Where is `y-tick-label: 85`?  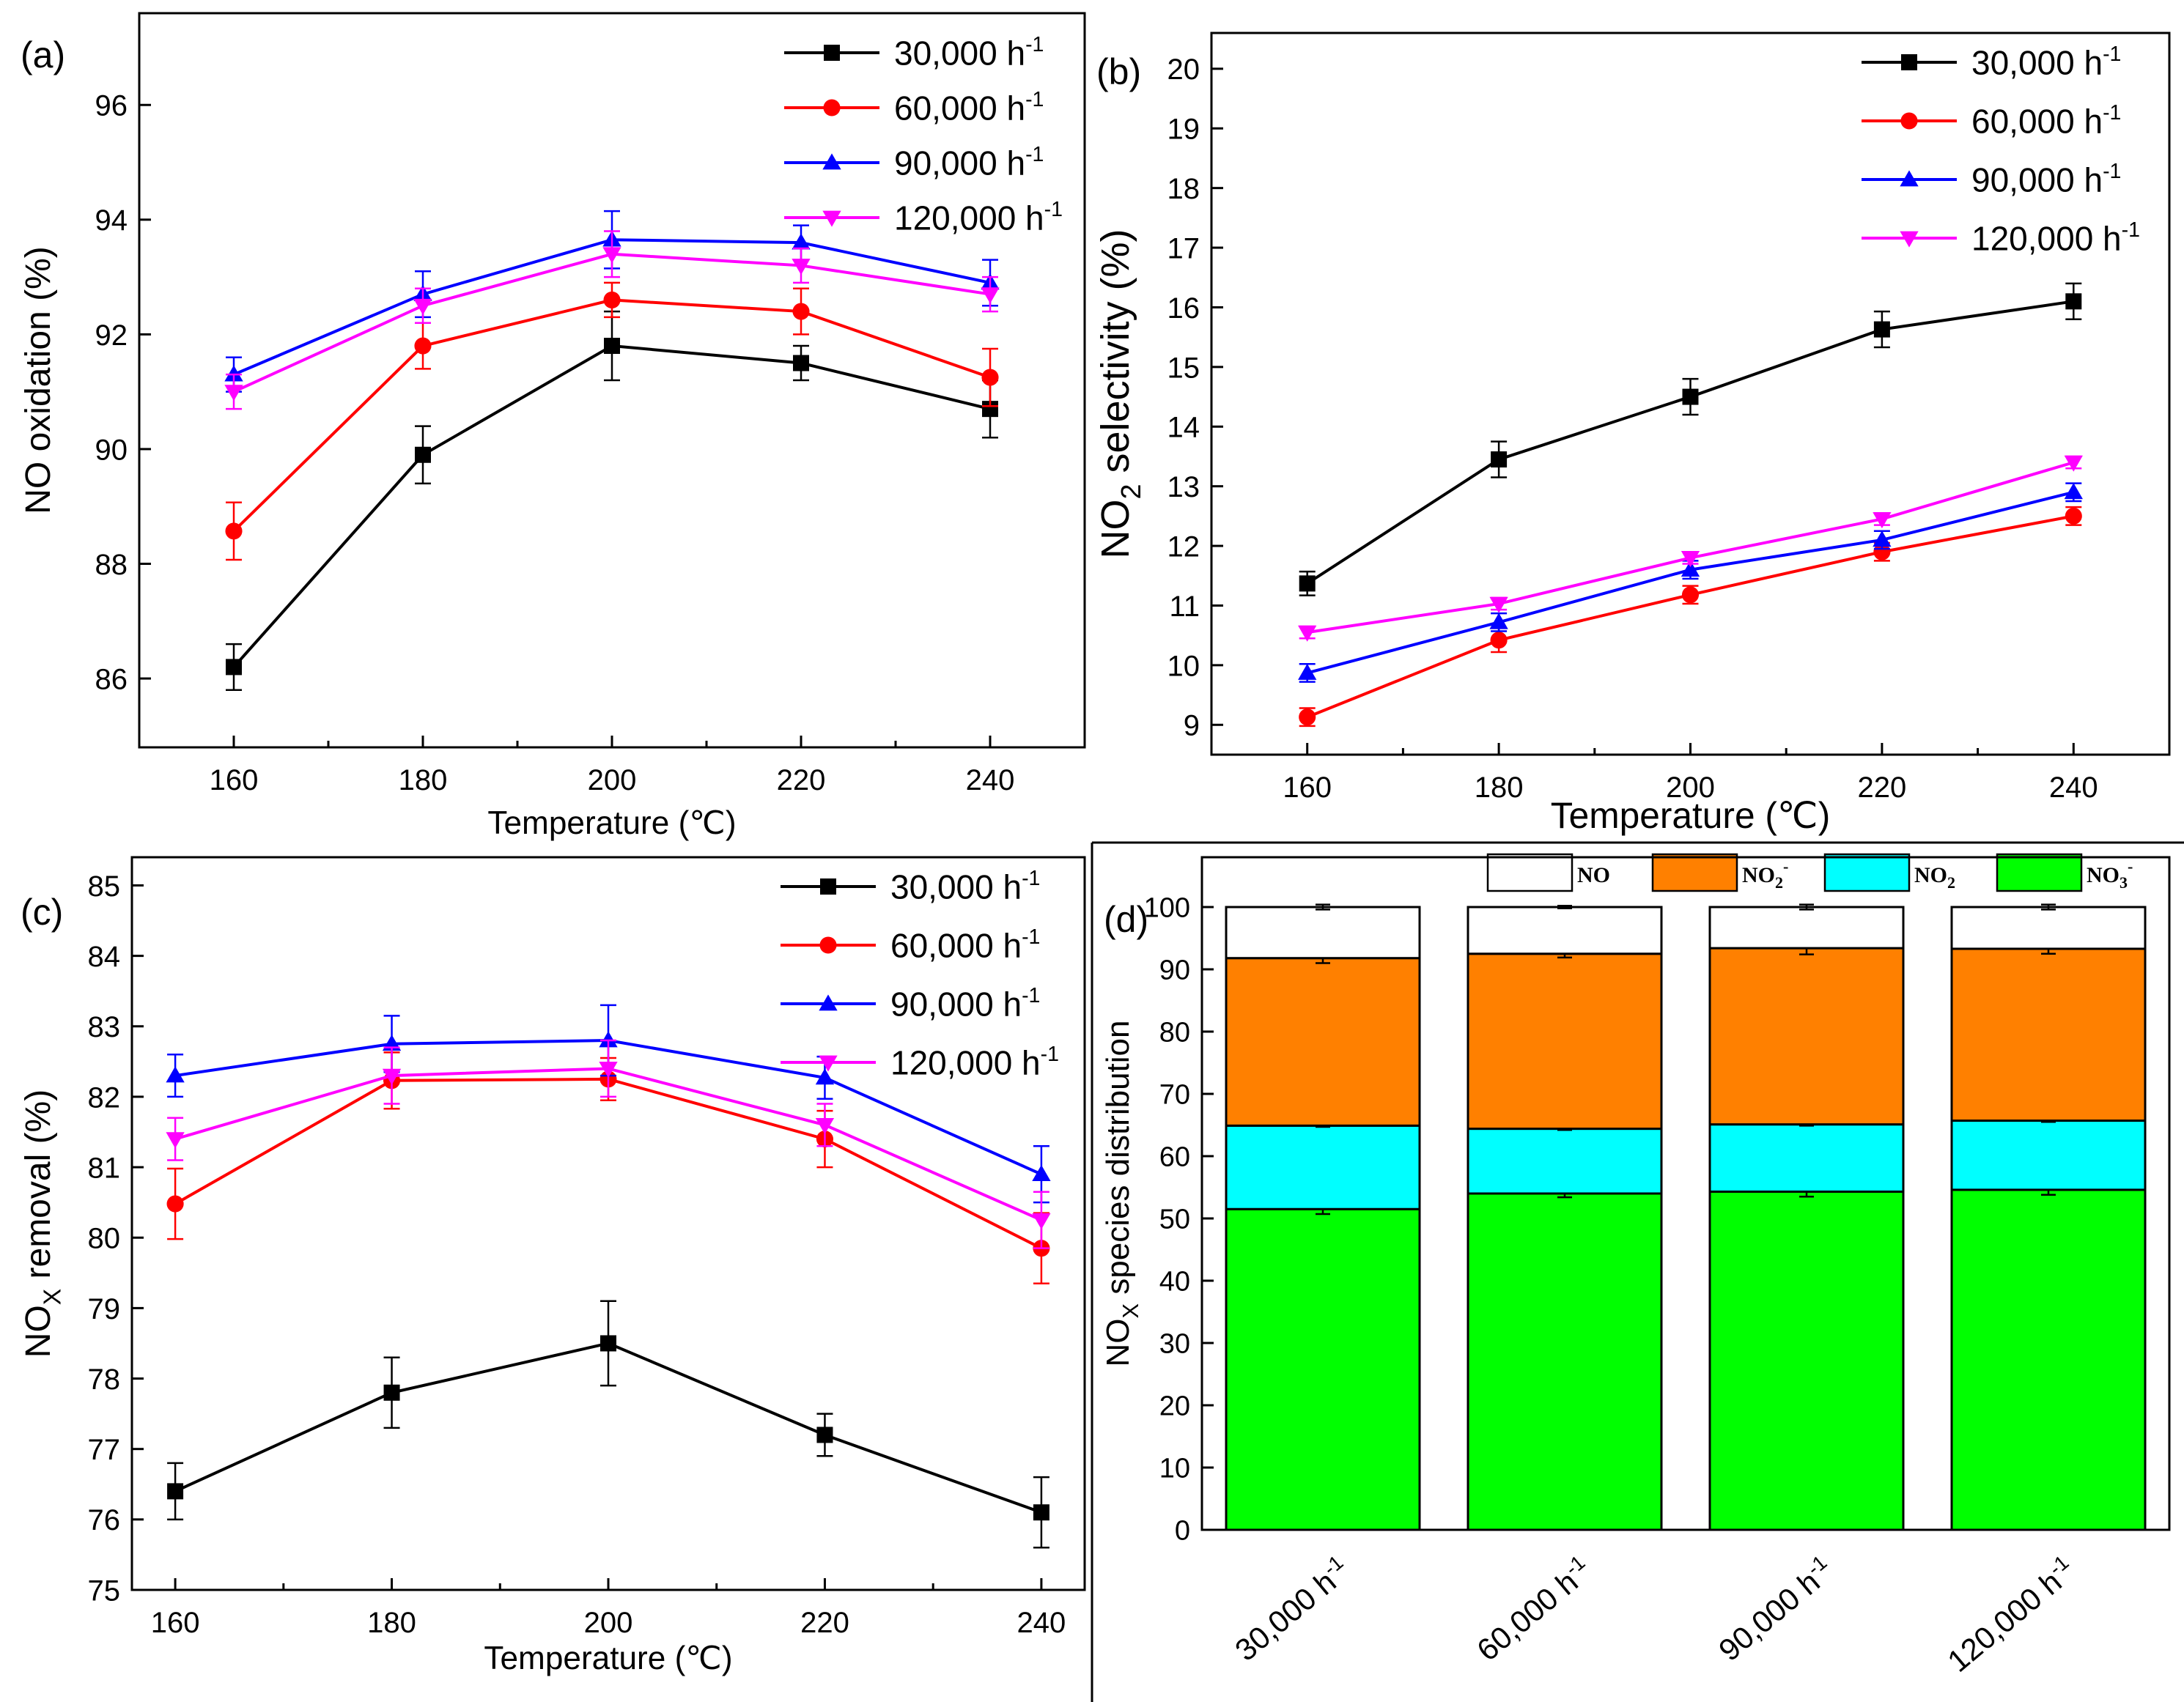
y-tick-label: 85 is located at coordinates (105, 886).